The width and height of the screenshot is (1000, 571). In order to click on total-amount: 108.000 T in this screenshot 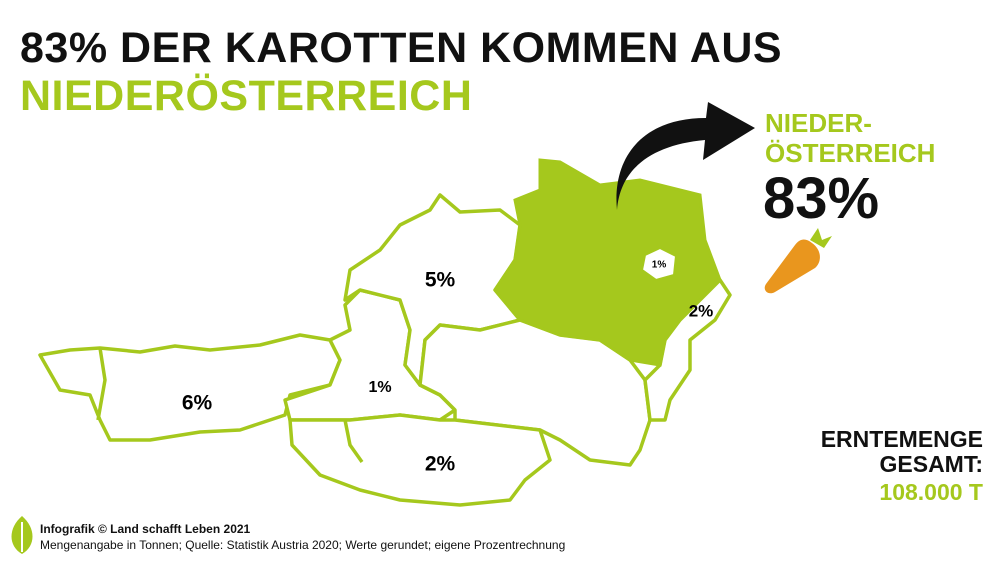, I will do `click(931, 492)`.